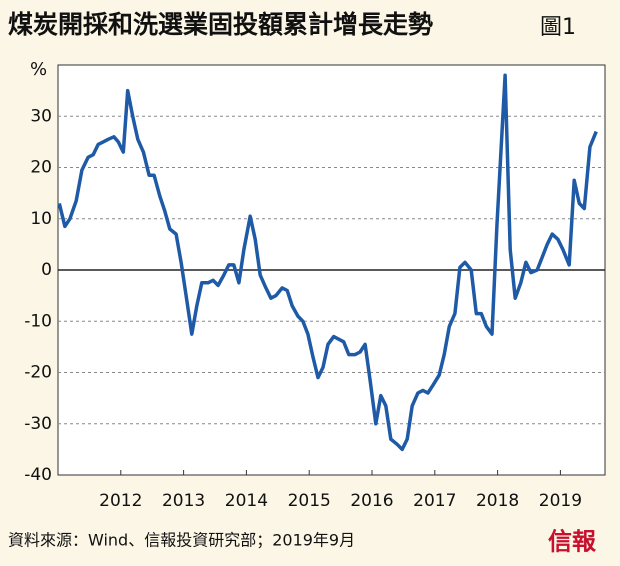 Image resolution: width=620 pixels, height=566 pixels. Describe the element at coordinates (38, 321) in the screenshot. I see `y-tick-label: -10` at that location.